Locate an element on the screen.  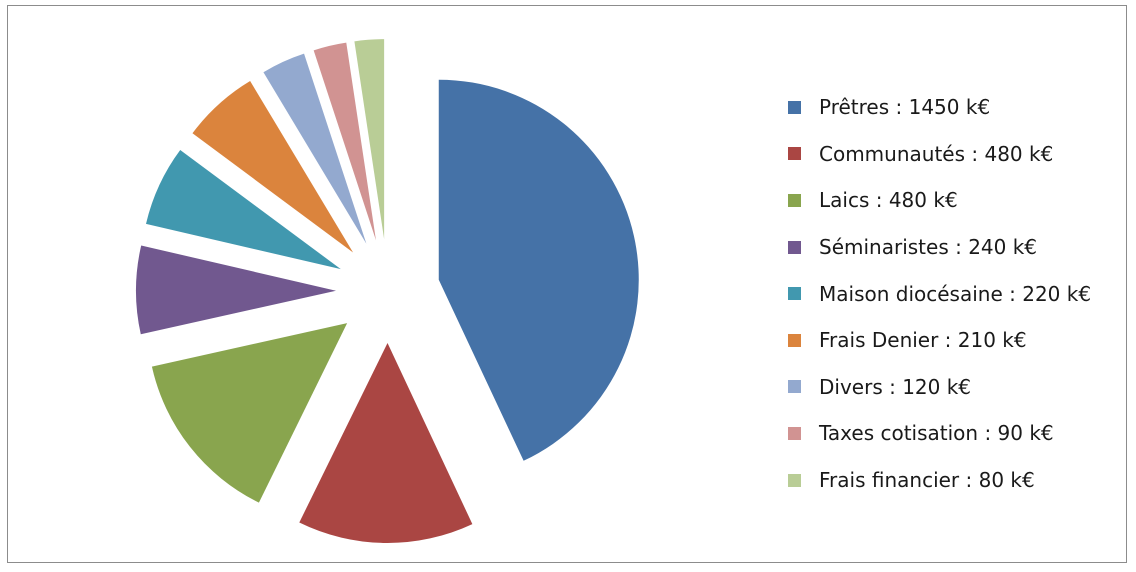
legend-label: Frais Denier : 210 k€ is located at coordinates (923, 340).